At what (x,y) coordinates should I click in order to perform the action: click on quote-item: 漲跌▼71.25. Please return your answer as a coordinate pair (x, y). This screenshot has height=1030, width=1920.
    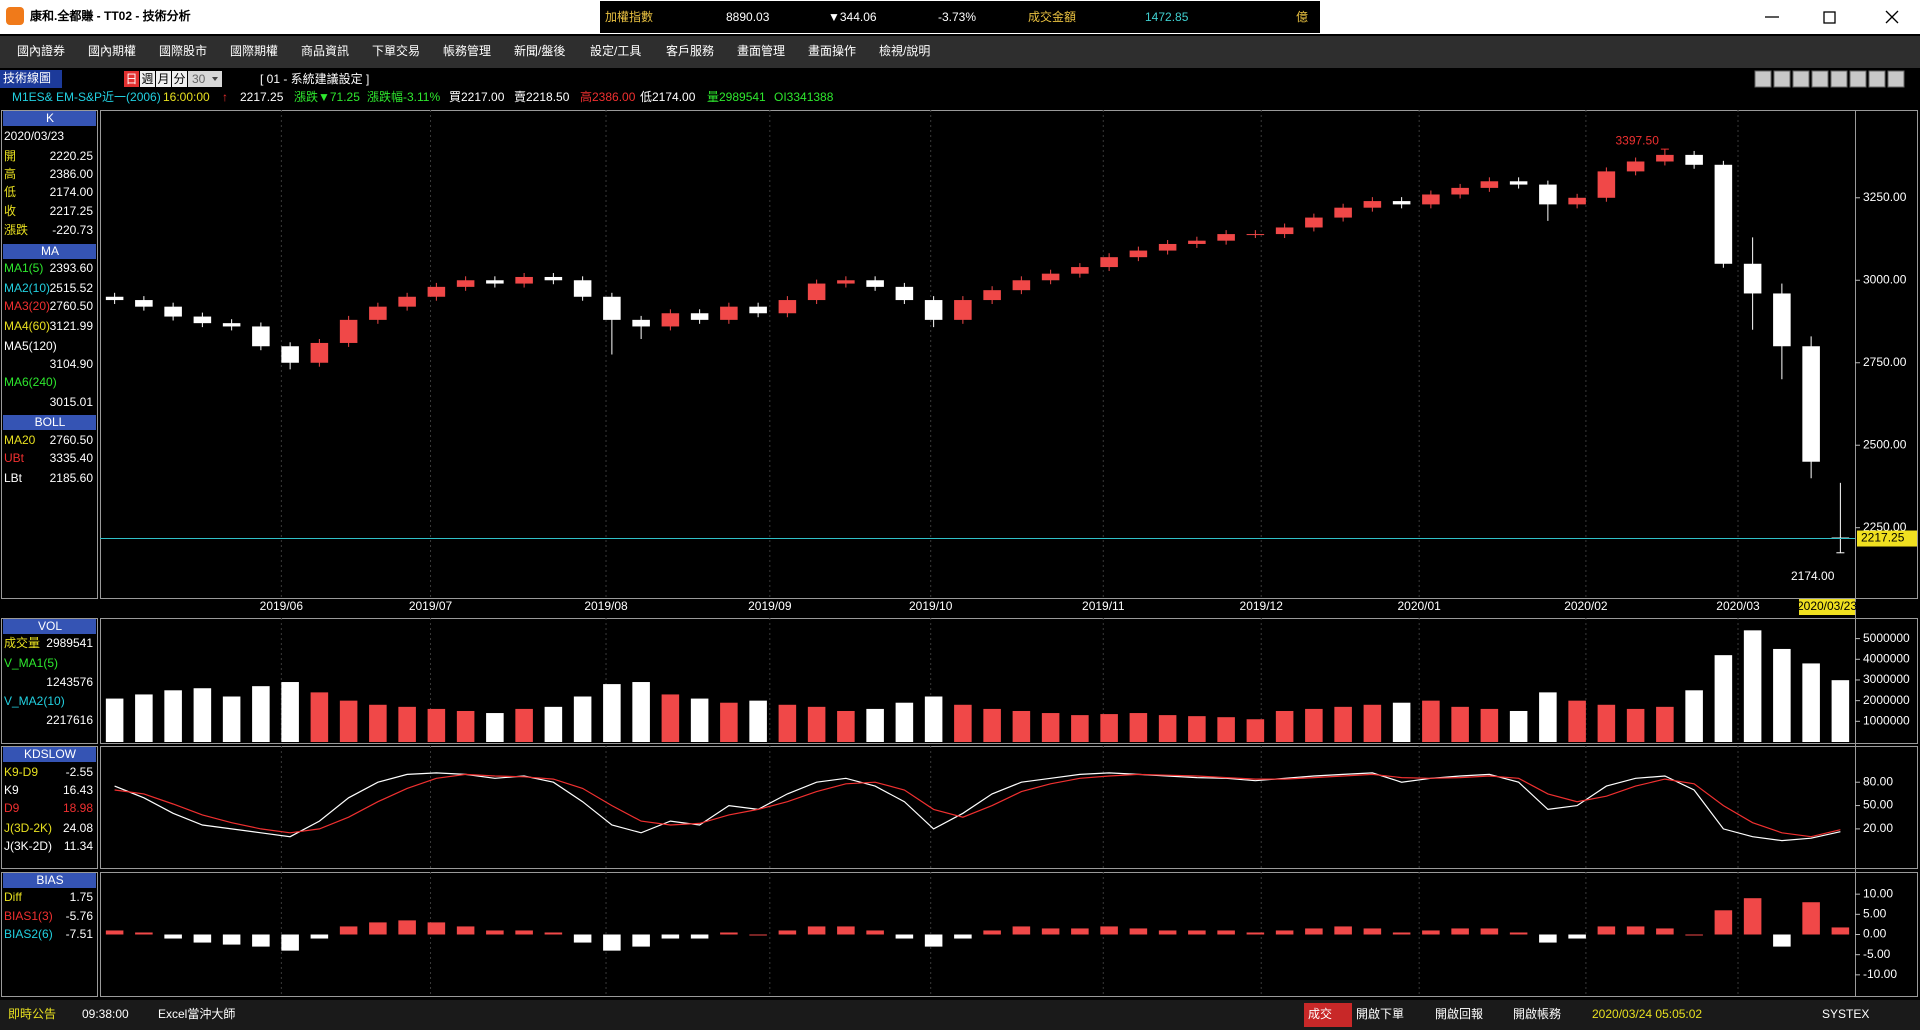
    Looking at the image, I should click on (327, 96).